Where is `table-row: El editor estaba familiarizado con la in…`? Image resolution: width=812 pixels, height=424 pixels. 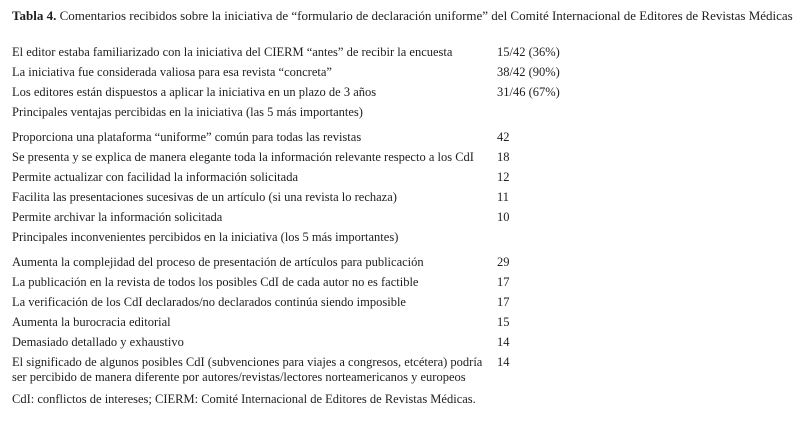
table-row: El editor estaba familiarizado con la in… is located at coordinates (407, 52).